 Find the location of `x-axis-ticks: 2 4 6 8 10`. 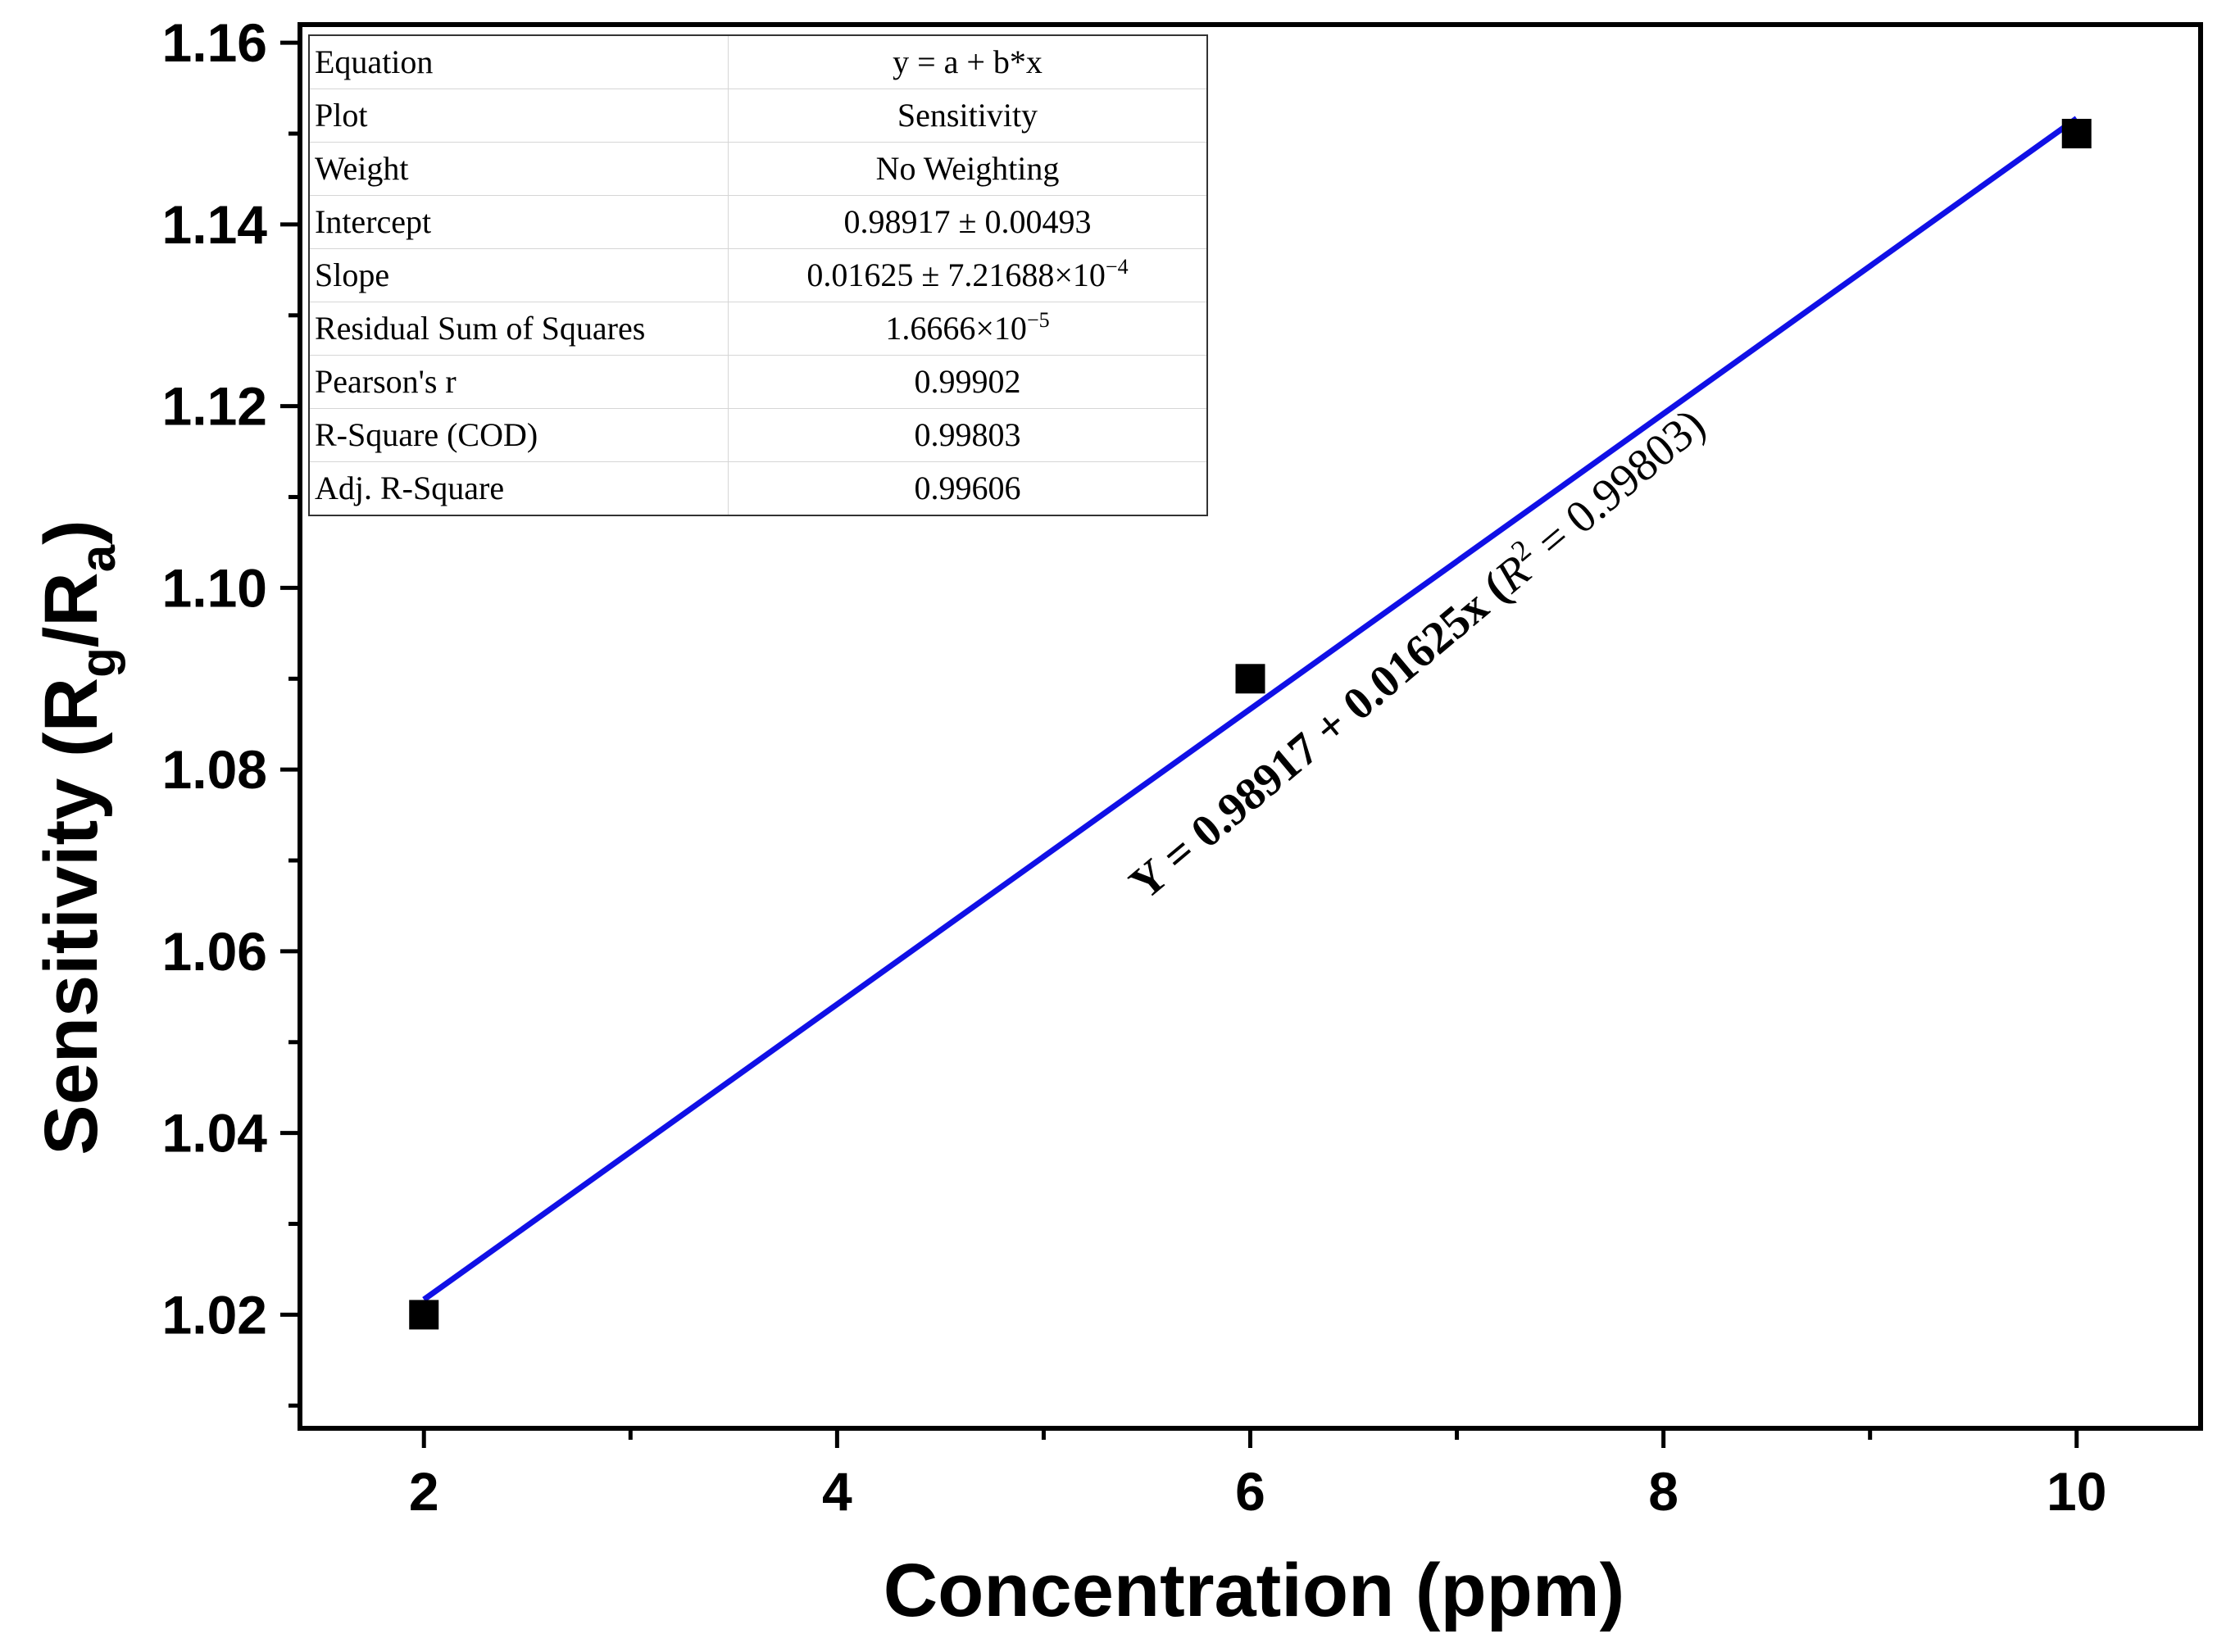

x-axis-ticks: 2 4 6 8 10 is located at coordinates (1257, 1475).